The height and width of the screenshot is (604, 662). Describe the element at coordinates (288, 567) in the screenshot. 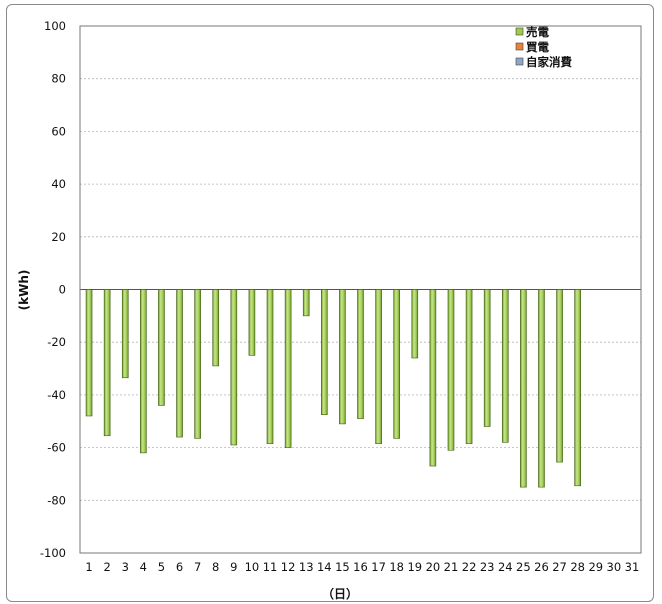

I see `x-tick-label: 12` at that location.